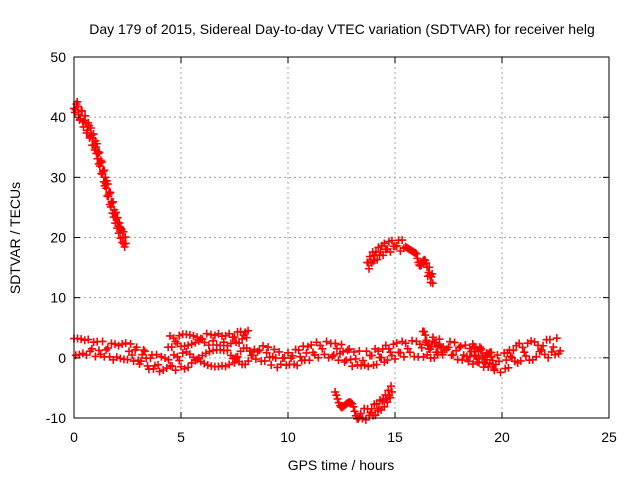 Image resolution: width=640 pixels, height=480 pixels. What do you see at coordinates (62, 358) in the screenshot?
I see `y-tick-label: 0` at bounding box center [62, 358].